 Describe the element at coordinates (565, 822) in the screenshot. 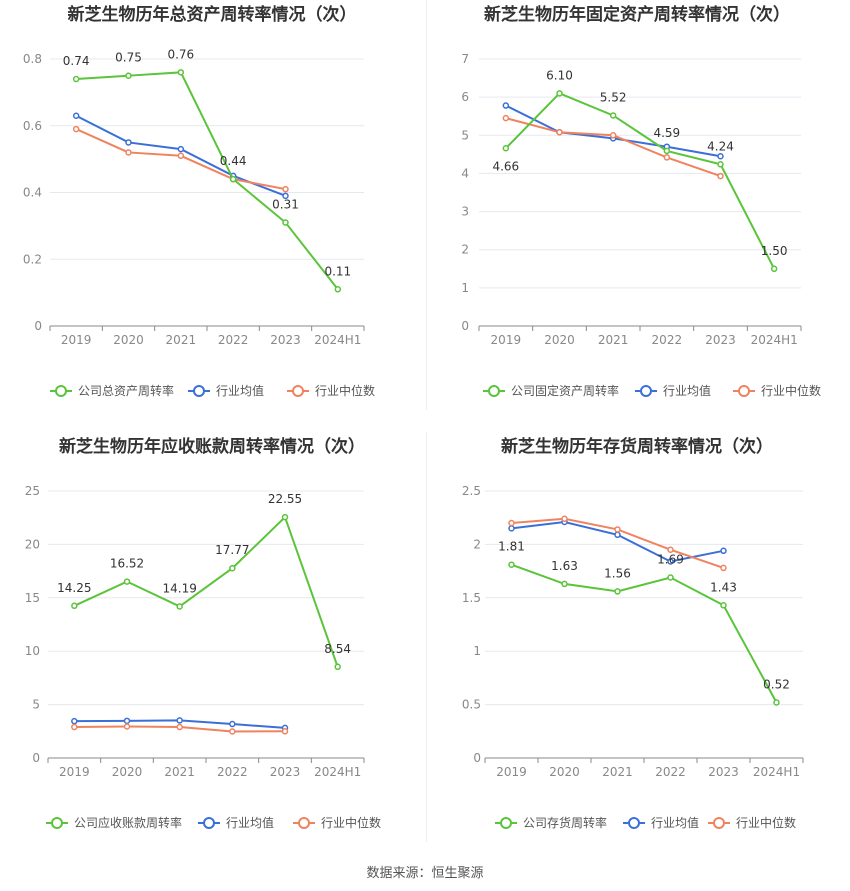

I see `legend-label: 公司存货周转率` at that location.